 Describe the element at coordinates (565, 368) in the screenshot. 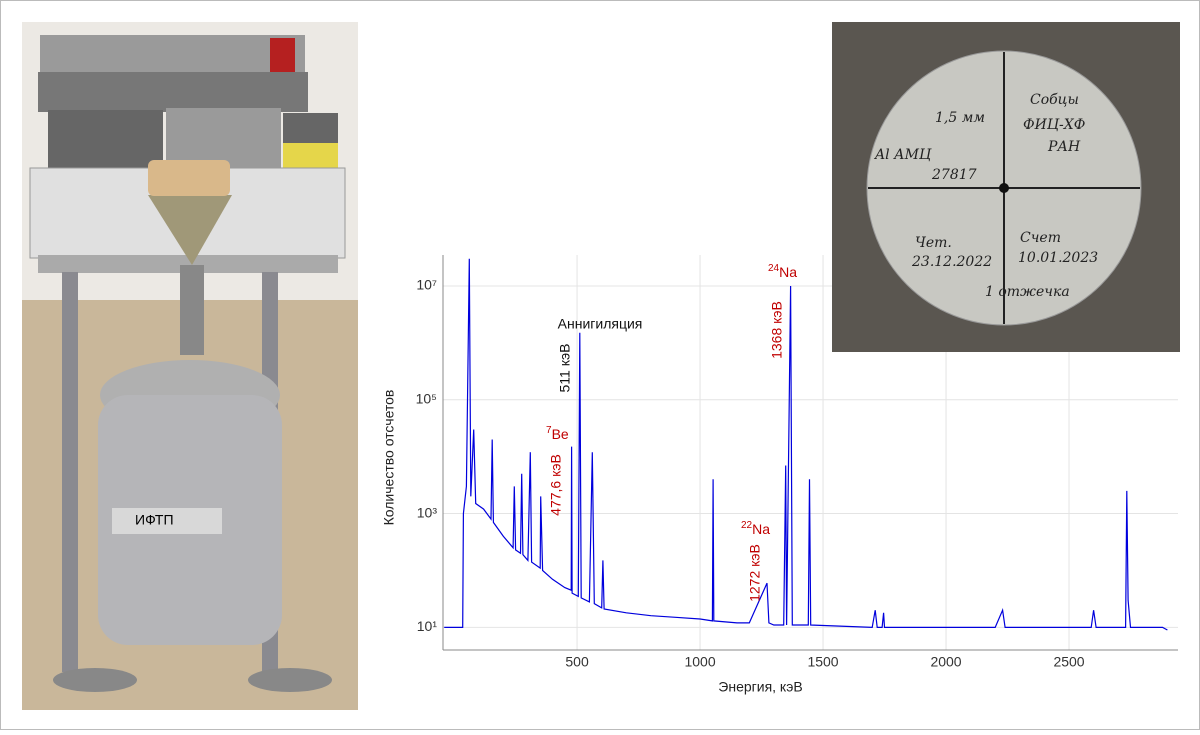

I see `peak-energy-label: 511 кэВ` at that location.